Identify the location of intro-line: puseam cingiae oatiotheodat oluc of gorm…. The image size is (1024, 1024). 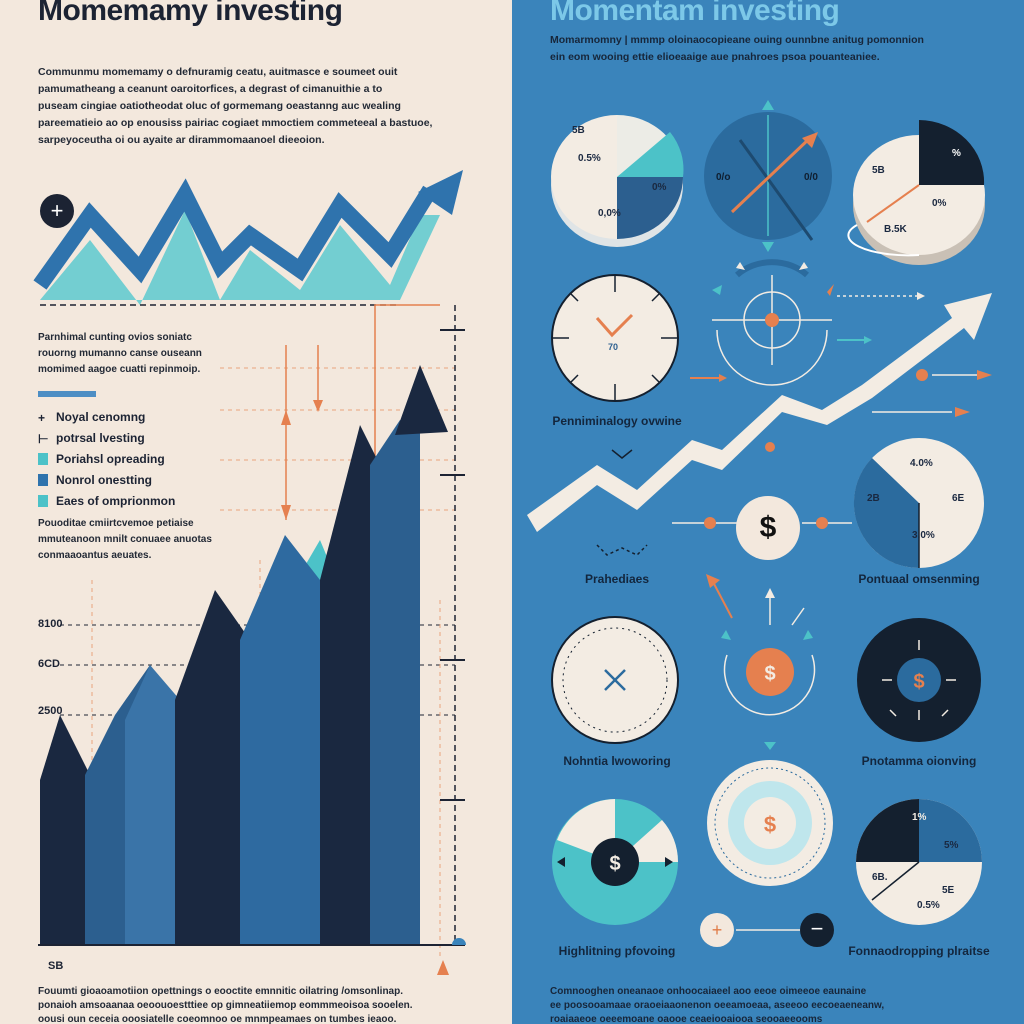
(219, 106).